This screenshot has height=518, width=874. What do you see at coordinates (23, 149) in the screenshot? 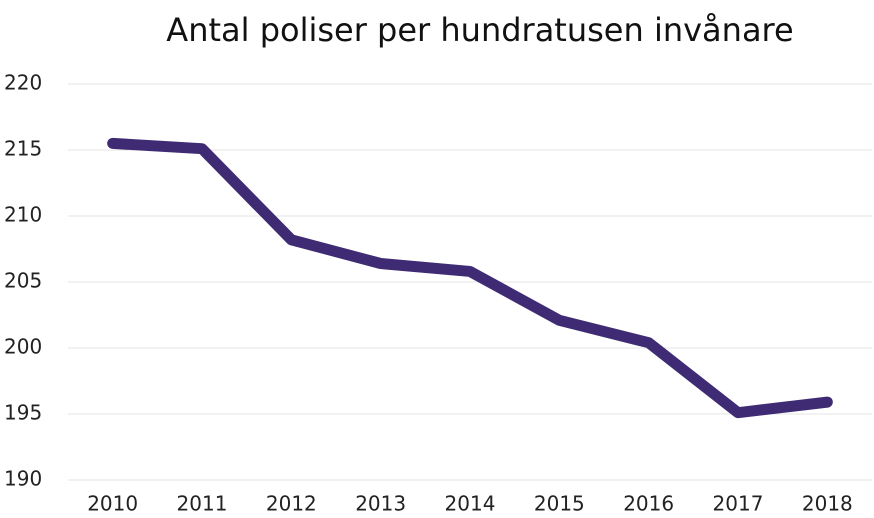
I see `y-tick-label: 215` at bounding box center [23, 149].